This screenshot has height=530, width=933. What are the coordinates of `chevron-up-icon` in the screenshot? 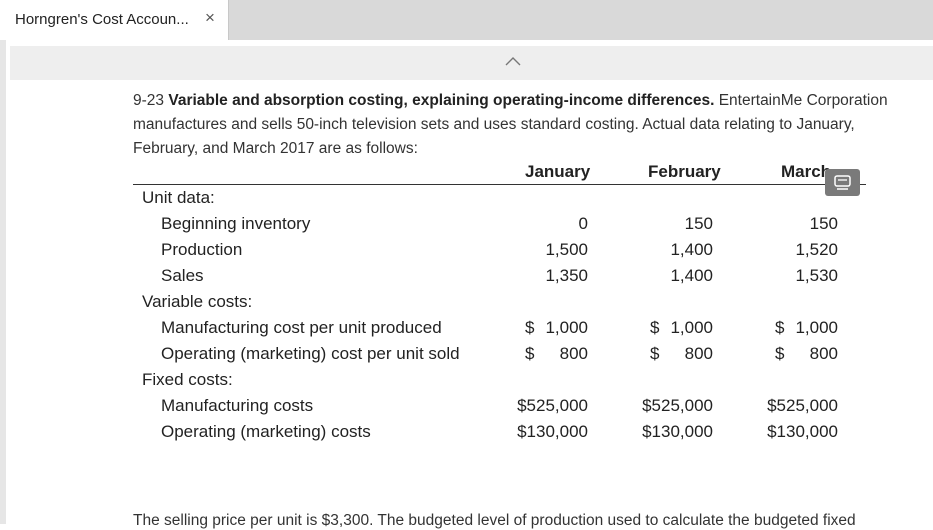 It's located at (513, 61).